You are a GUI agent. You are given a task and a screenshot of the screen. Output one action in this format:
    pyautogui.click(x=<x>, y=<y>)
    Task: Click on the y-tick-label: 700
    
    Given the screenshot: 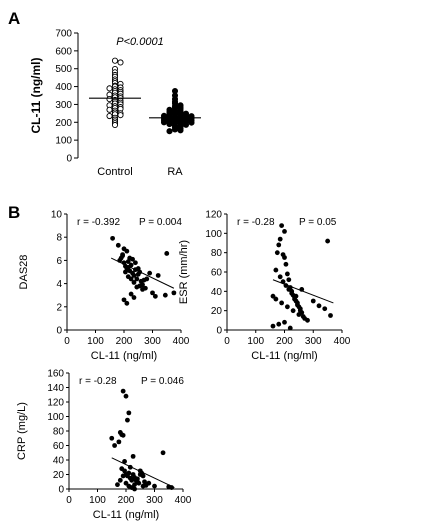 What is the action you would take?
    pyautogui.click(x=63, y=34)
    